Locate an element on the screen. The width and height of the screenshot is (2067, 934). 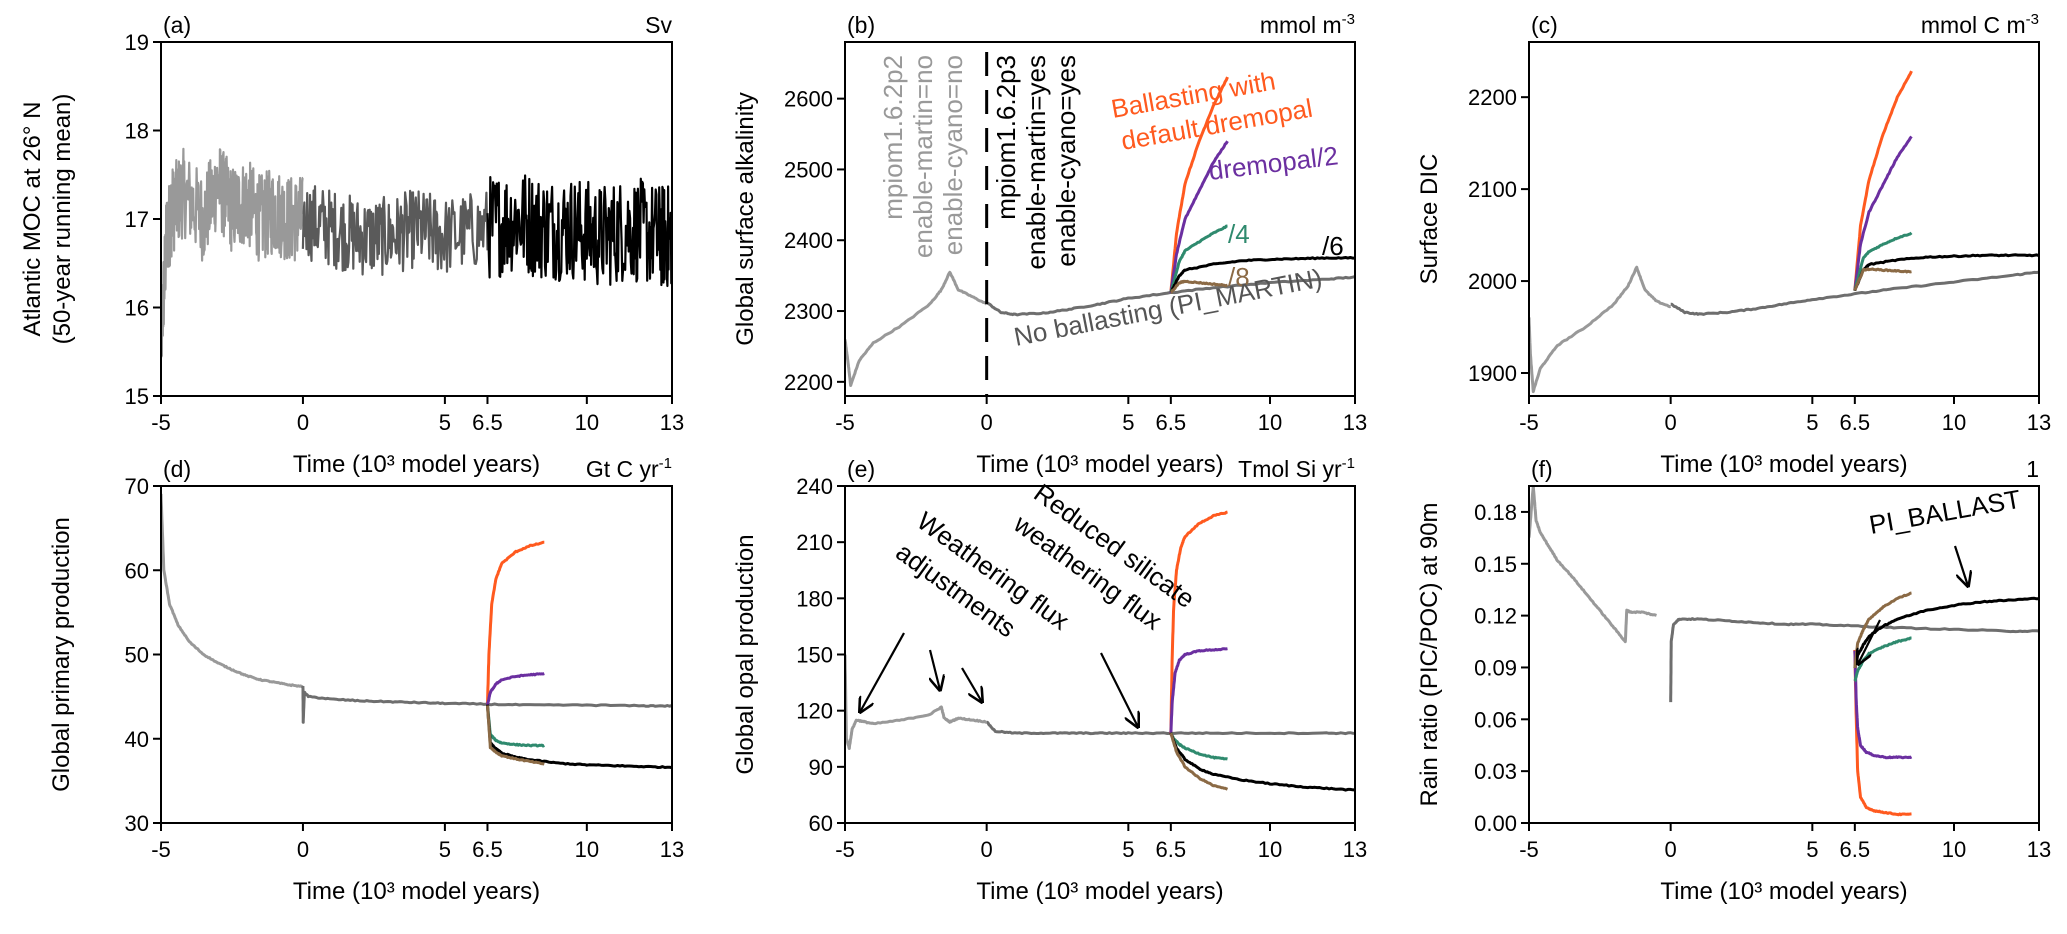
y-axis-label-a-0: Atlantic MOC at 26° N is located at coordinates (32, 218).